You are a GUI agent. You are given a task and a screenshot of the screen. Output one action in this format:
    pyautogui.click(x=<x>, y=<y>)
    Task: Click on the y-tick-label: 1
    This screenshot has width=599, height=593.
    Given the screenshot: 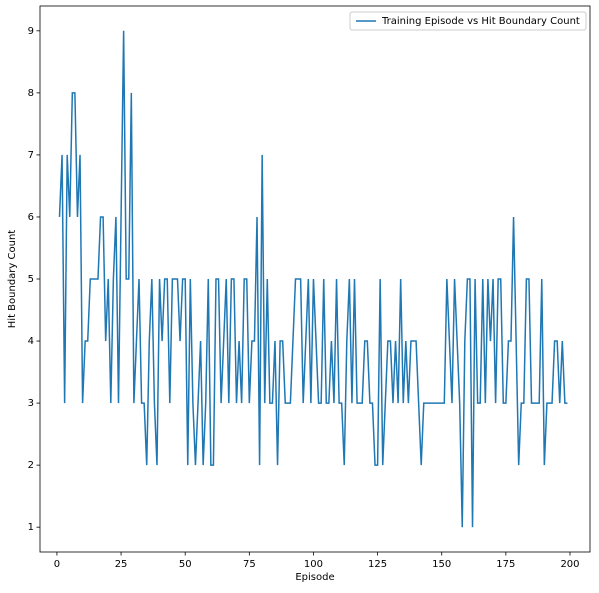 What is the action you would take?
    pyautogui.click(x=31, y=527)
    